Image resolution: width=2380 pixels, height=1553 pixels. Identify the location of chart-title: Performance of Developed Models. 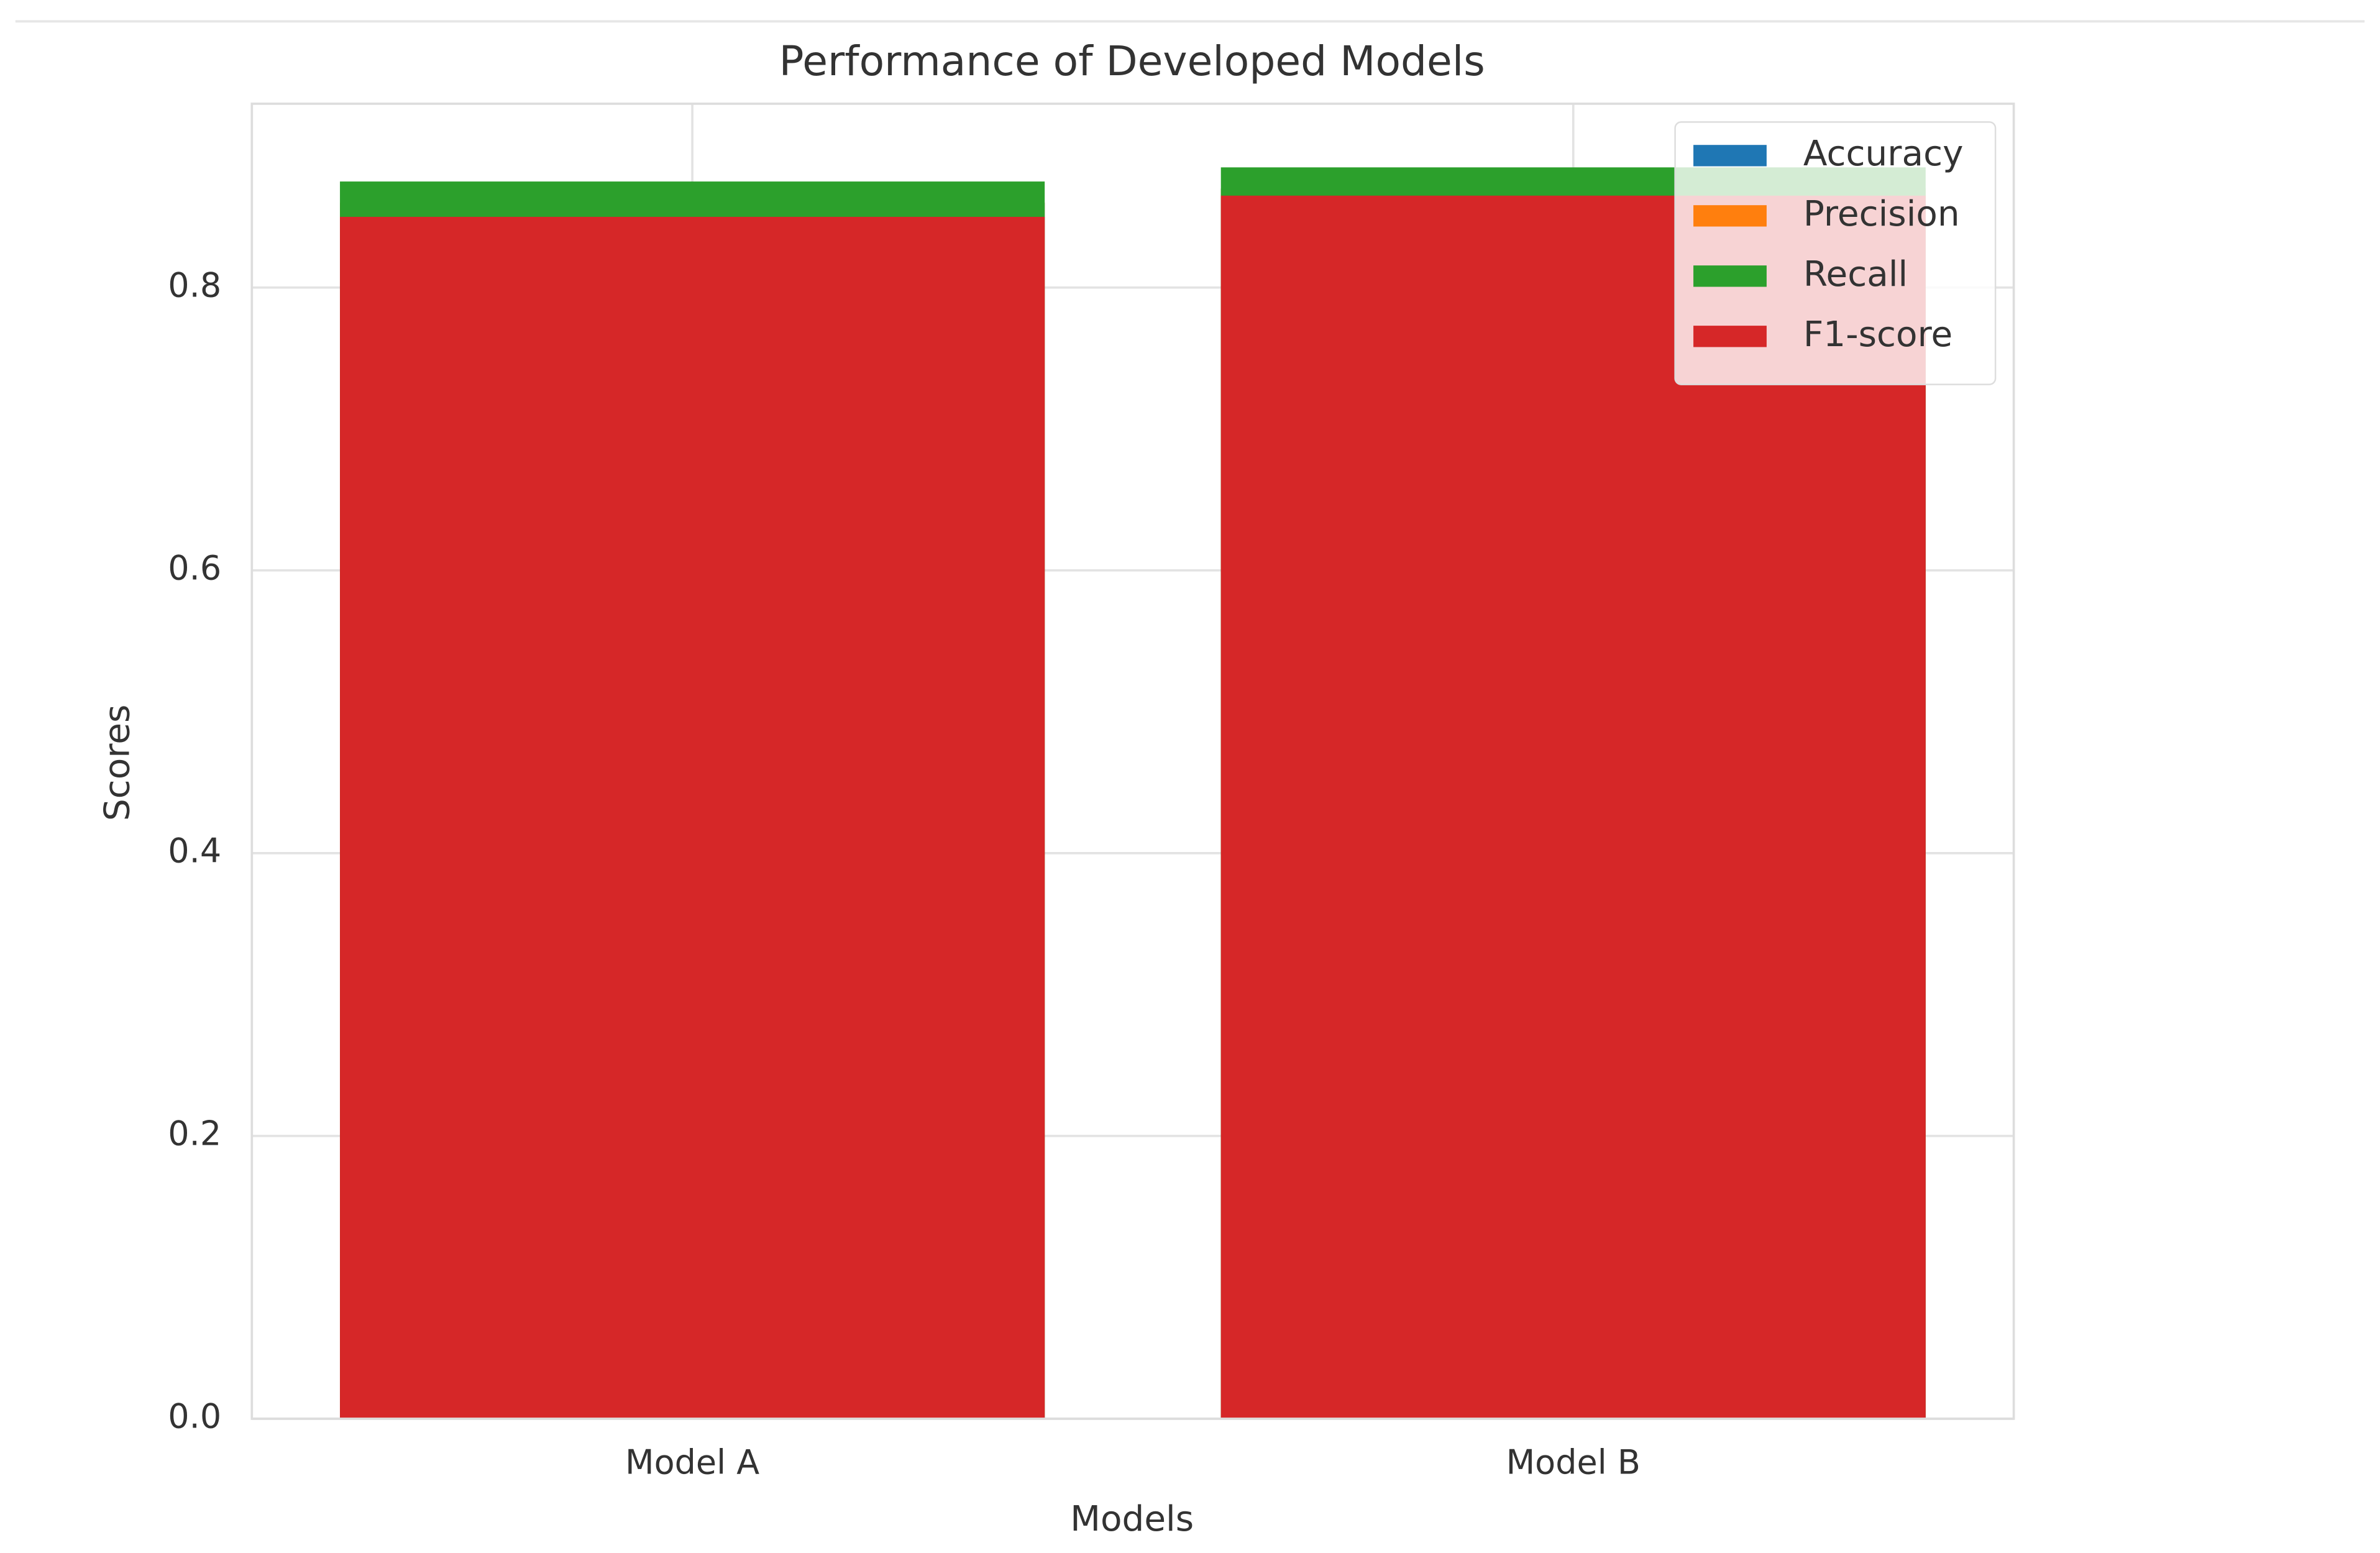
(1132, 61).